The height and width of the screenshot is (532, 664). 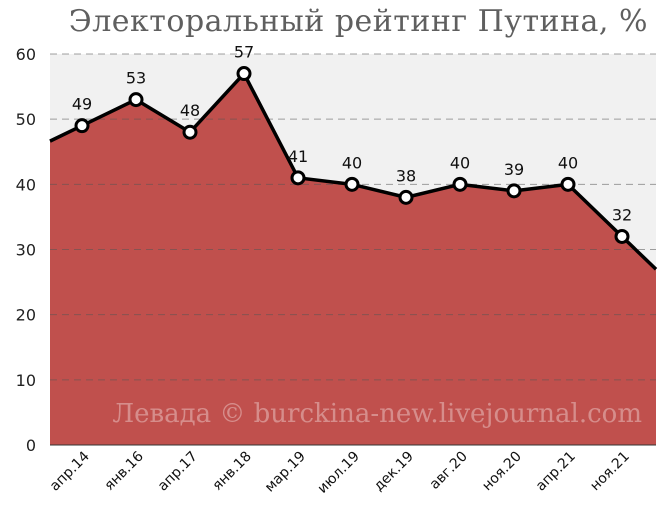 What do you see at coordinates (406, 175) in the screenshot?
I see `data-label: 38` at bounding box center [406, 175].